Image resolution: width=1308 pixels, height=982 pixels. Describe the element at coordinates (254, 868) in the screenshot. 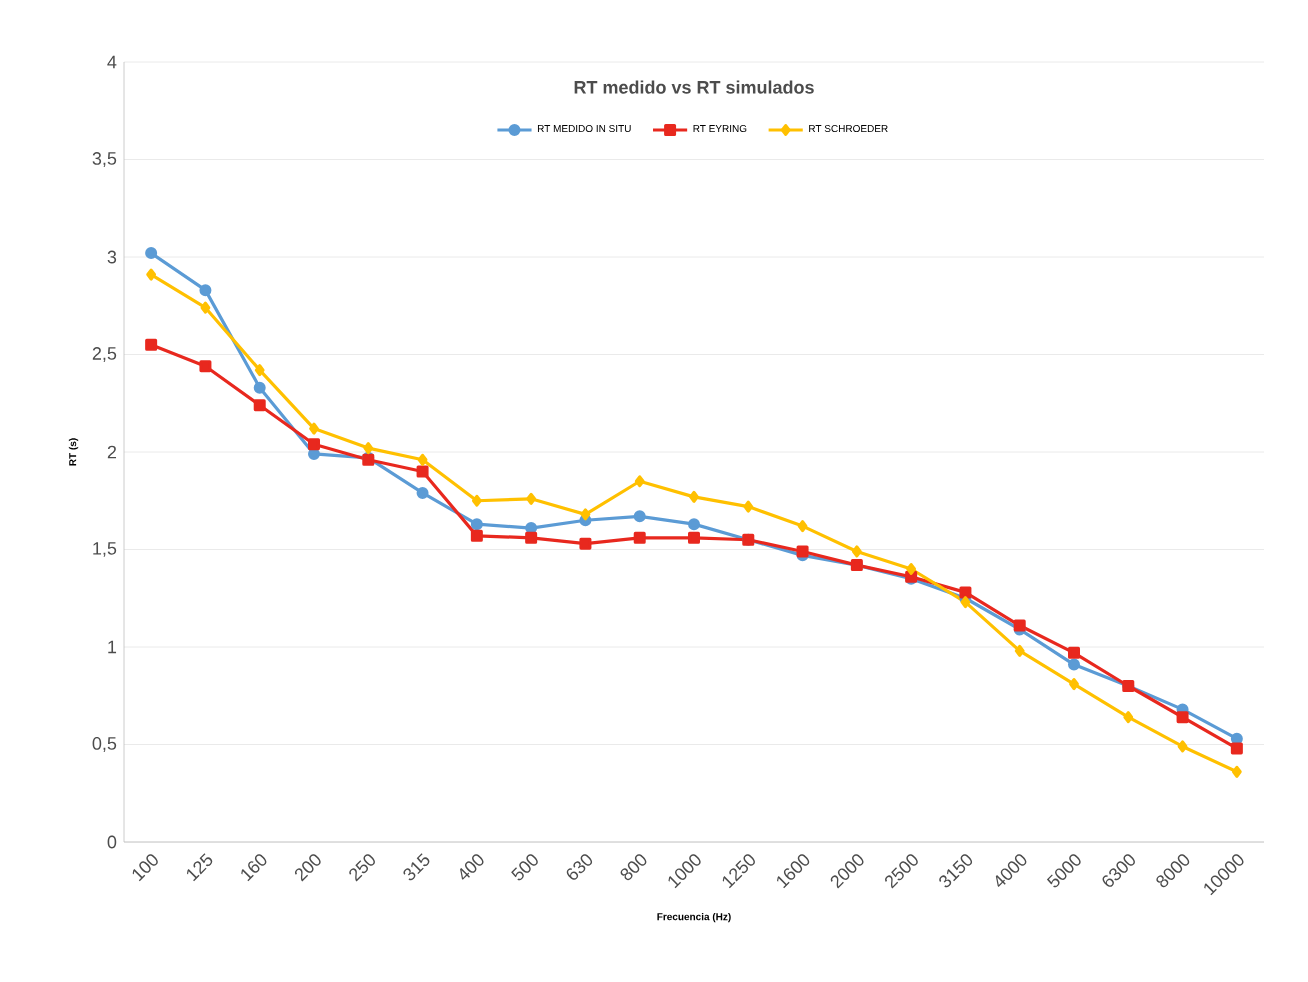

I see `x-tick-label: 160` at that location.